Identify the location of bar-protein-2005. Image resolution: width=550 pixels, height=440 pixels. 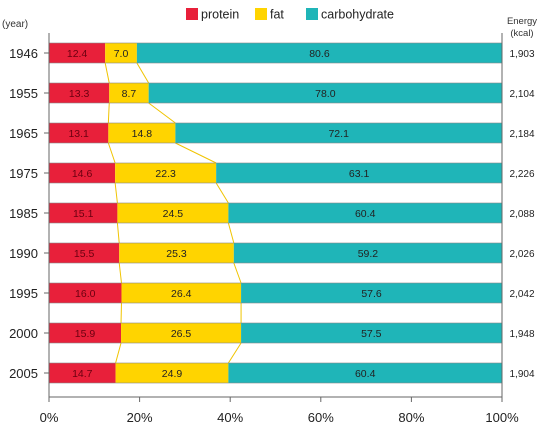
(82, 373).